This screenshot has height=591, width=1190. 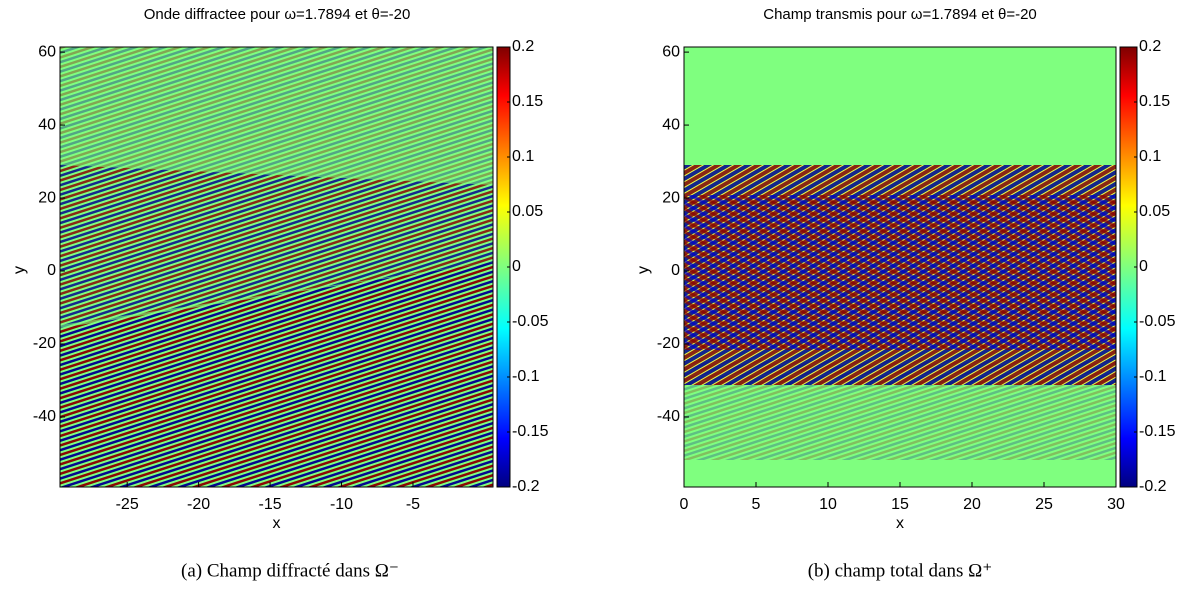 I want to click on x-tick-label: -20, so click(x=198, y=504).